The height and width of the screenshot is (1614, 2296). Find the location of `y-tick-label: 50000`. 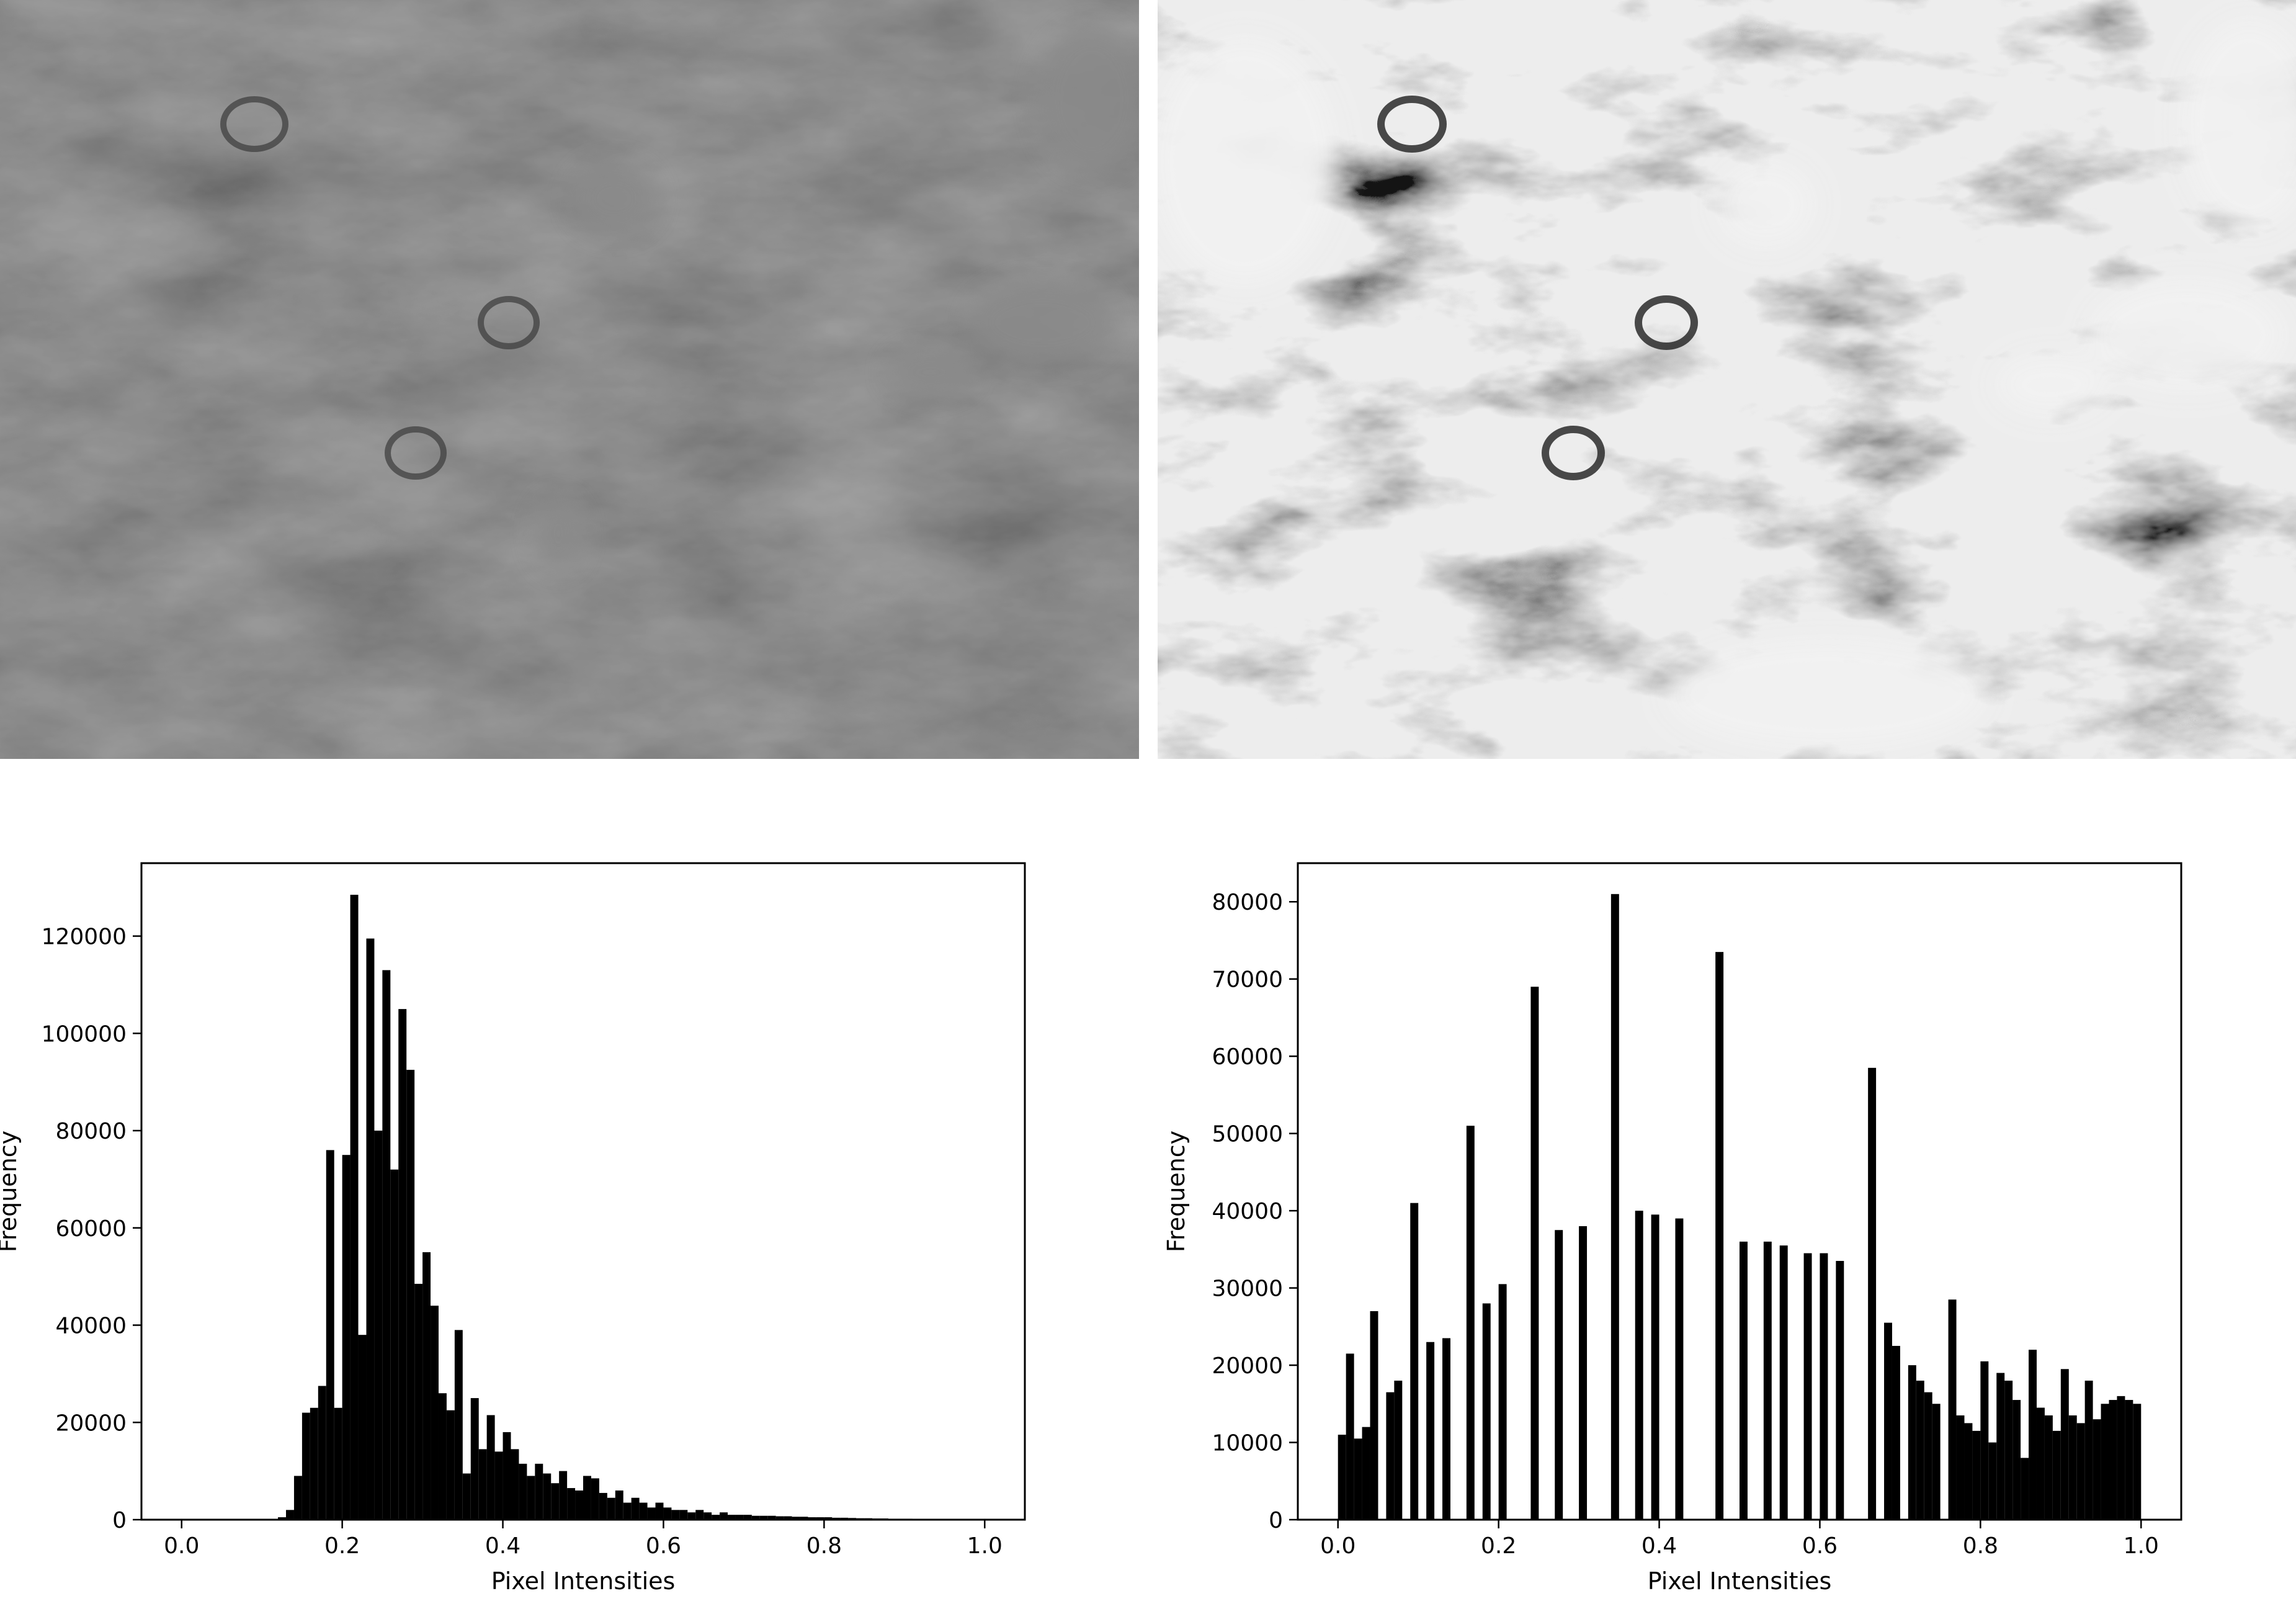

y-tick-label: 50000 is located at coordinates (1247, 1134).